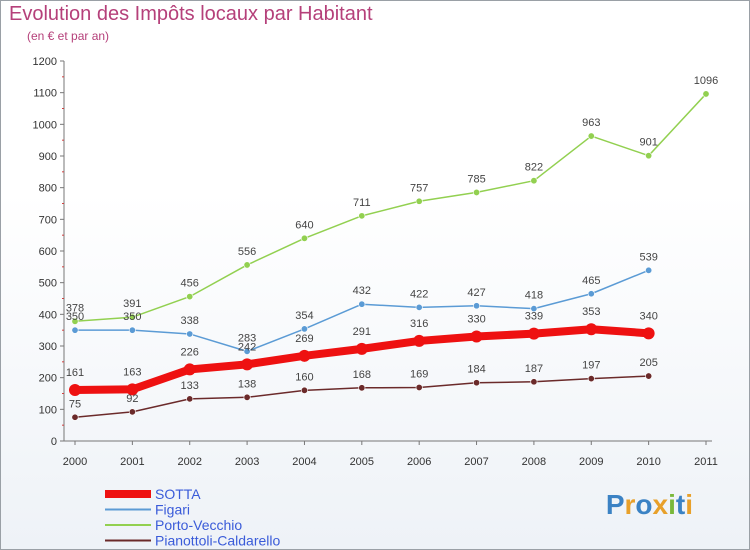 The height and width of the screenshot is (550, 750). Describe the element at coordinates (591, 123) in the screenshot. I see `data-label-porto-vecchio: 963` at that location.